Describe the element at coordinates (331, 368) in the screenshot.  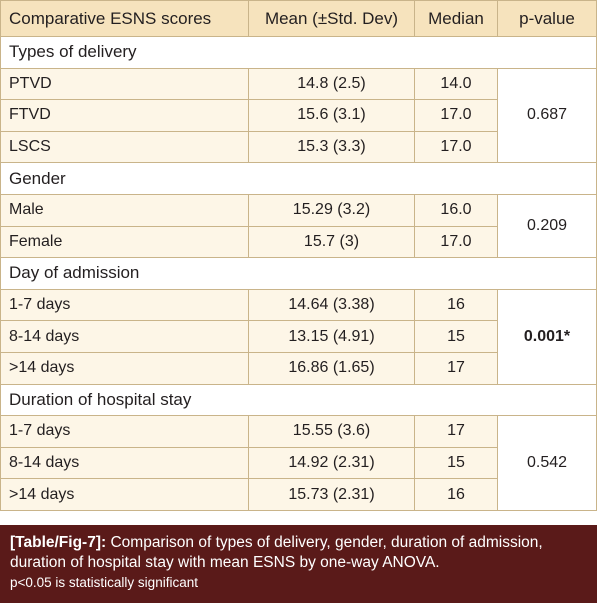
I see `cell: 16.86 (1.65)` at that location.